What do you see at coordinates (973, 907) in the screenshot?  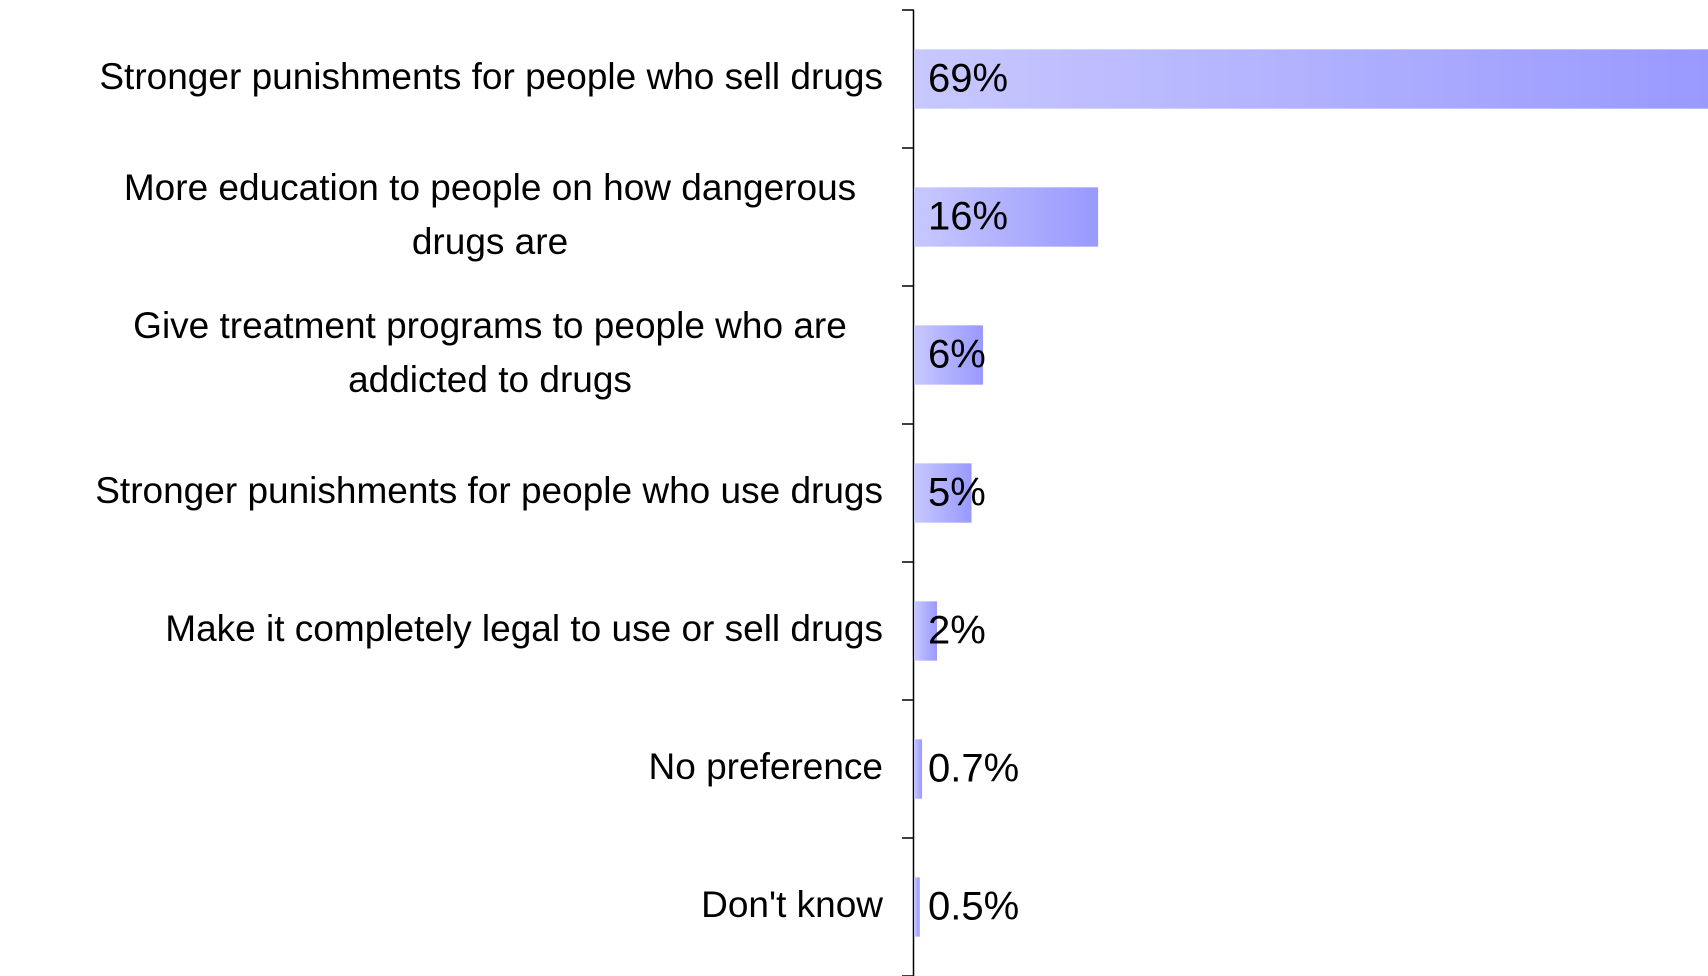 I see `data-label: 0.5%` at bounding box center [973, 907].